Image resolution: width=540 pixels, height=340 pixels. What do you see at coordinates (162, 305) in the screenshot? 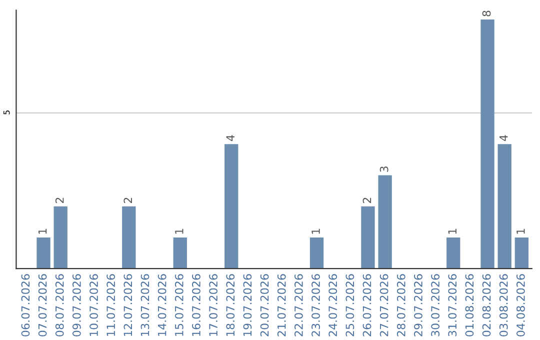
I see `x-tick-label: 14.07.2026` at bounding box center [162, 305].